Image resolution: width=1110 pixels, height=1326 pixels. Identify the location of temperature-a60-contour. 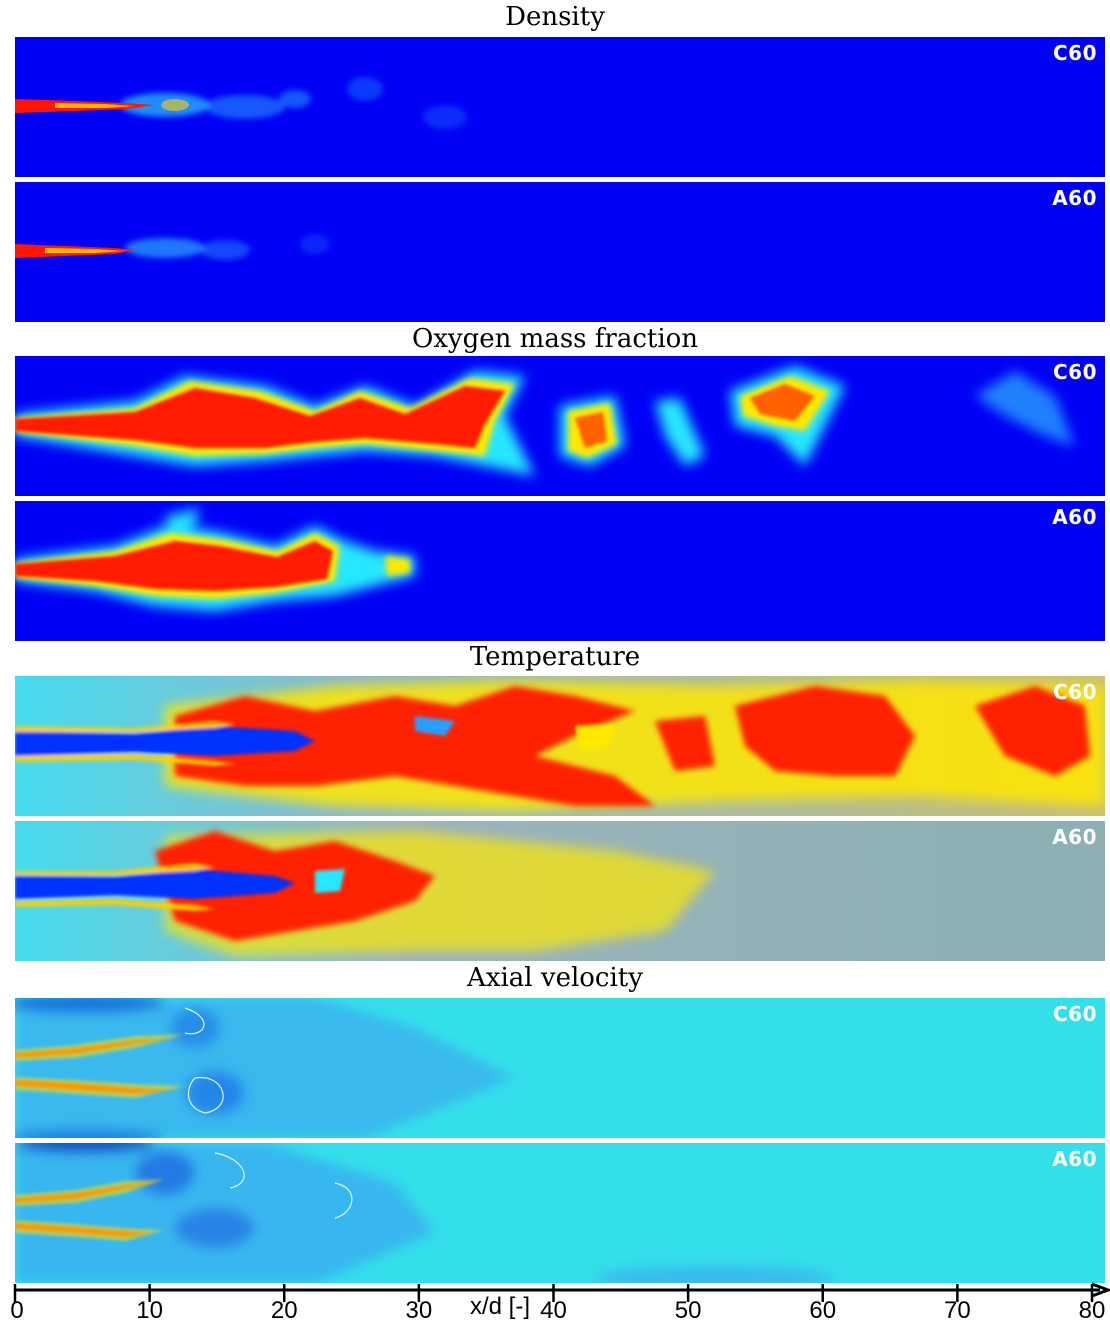
(560, 891).